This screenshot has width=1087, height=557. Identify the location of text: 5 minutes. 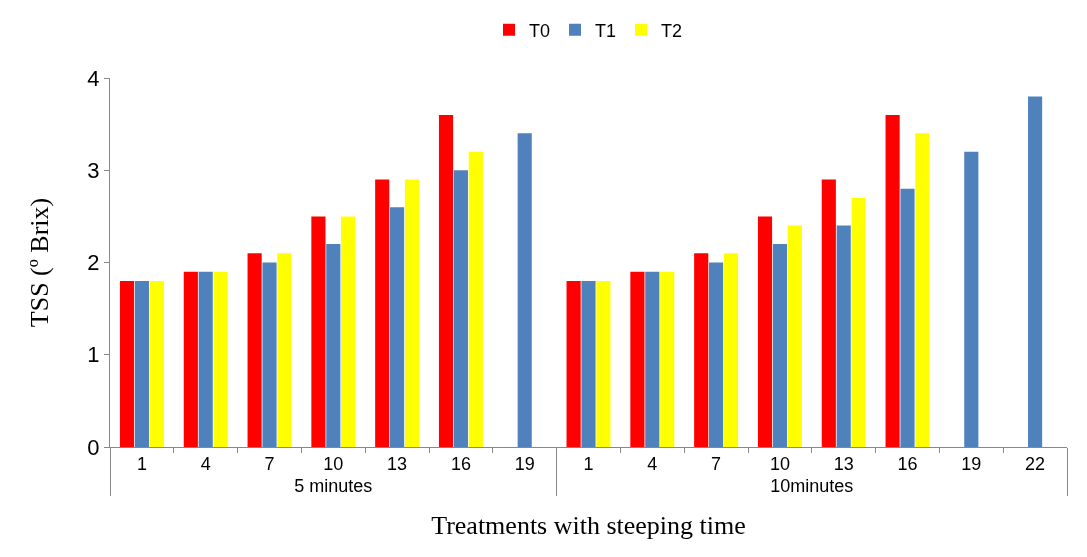
(333, 485).